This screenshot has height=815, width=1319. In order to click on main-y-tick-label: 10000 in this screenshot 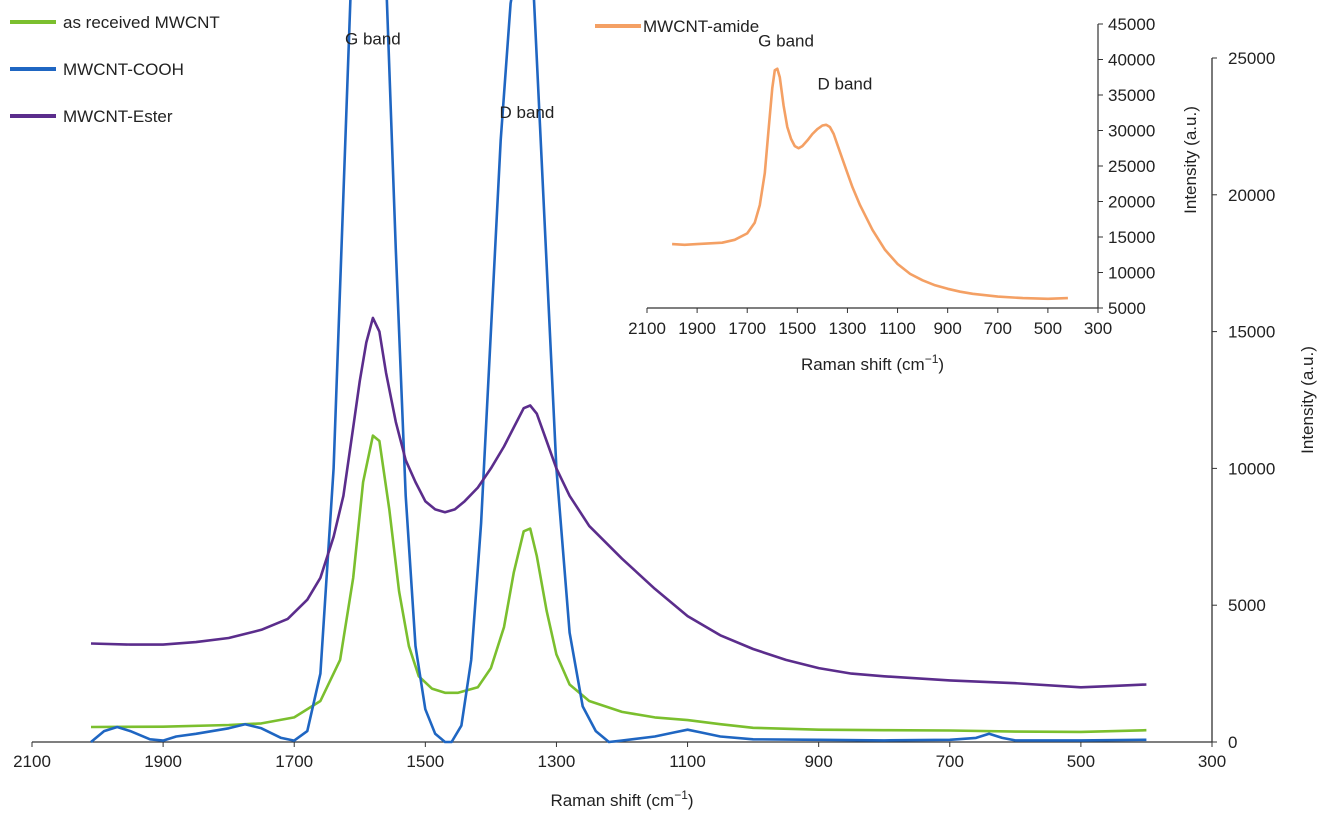, I will do `click(1251, 468)`.